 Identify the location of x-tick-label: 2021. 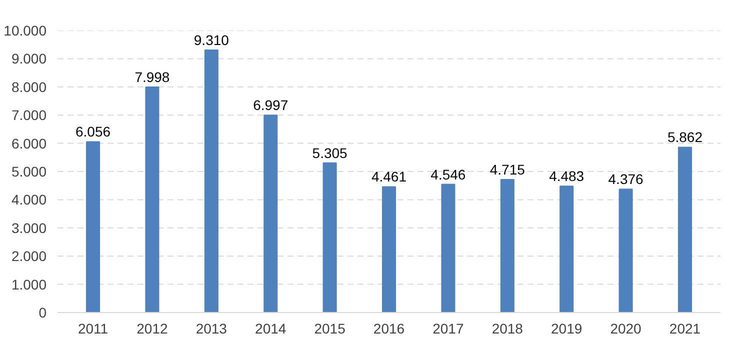
(685, 328).